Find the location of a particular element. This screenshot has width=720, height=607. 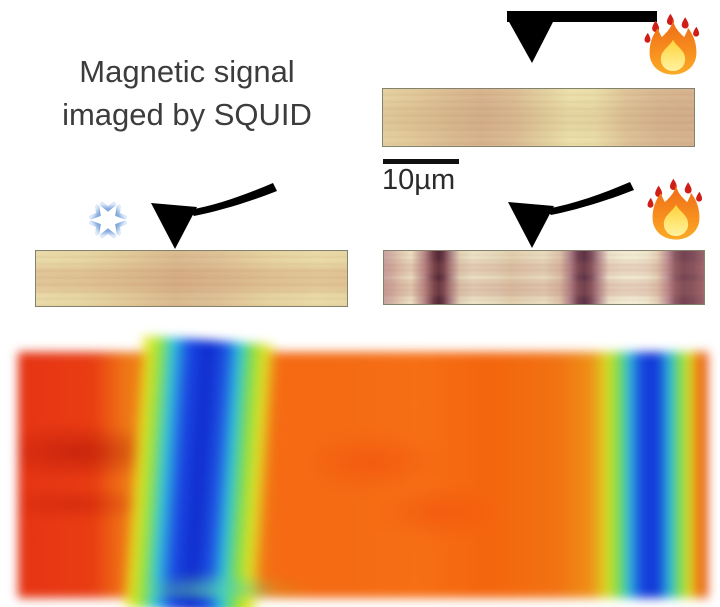

figure-title: Magnetic signal imaged by SQUID is located at coordinates (187, 93).